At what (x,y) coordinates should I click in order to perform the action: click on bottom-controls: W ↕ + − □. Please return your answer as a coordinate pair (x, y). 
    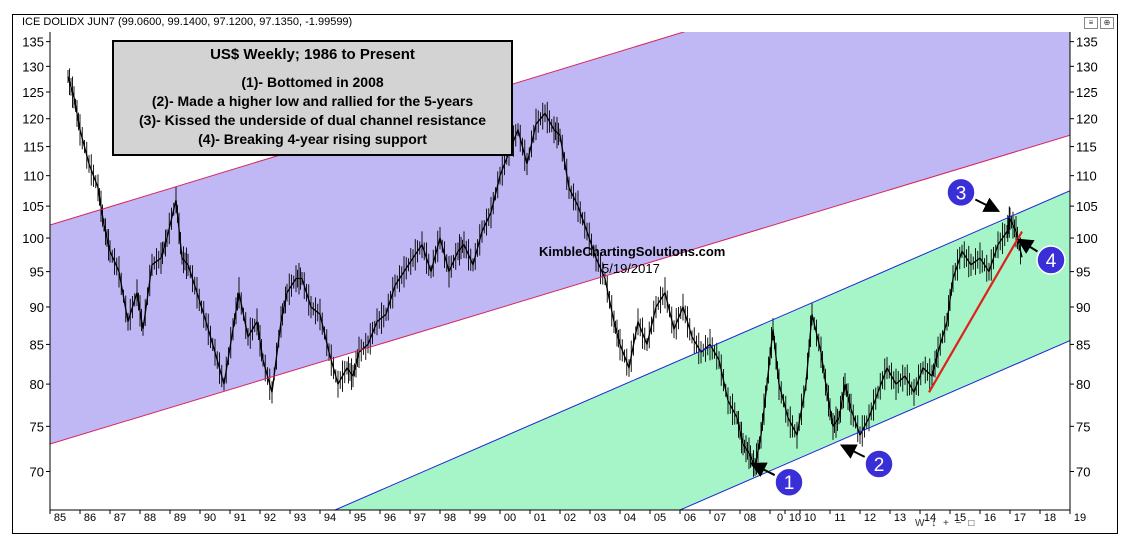
    Looking at the image, I should click on (946, 523).